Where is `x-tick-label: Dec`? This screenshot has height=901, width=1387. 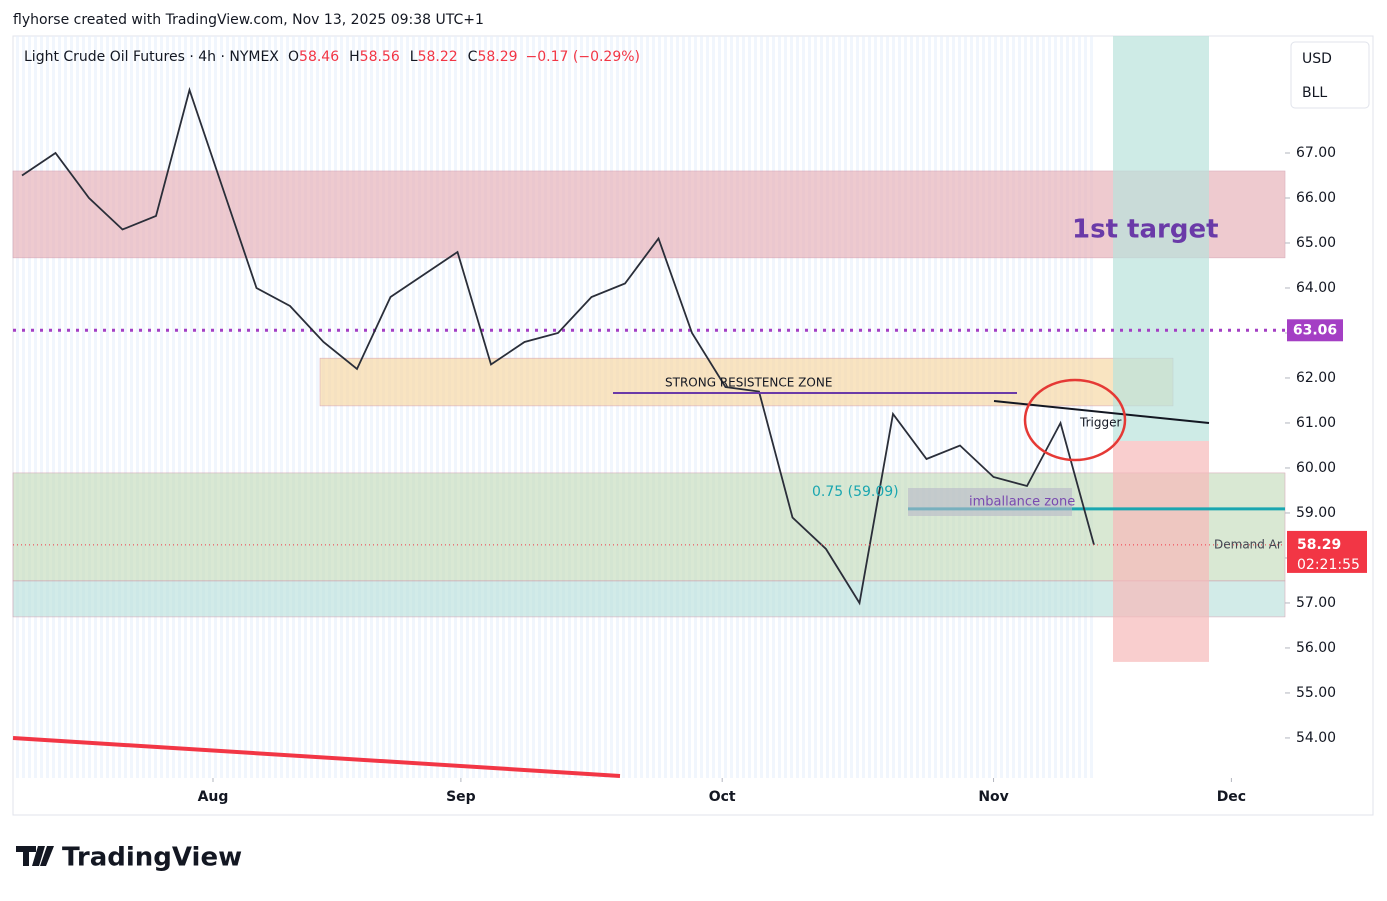
x-tick-label: Dec is located at coordinates (1231, 797).